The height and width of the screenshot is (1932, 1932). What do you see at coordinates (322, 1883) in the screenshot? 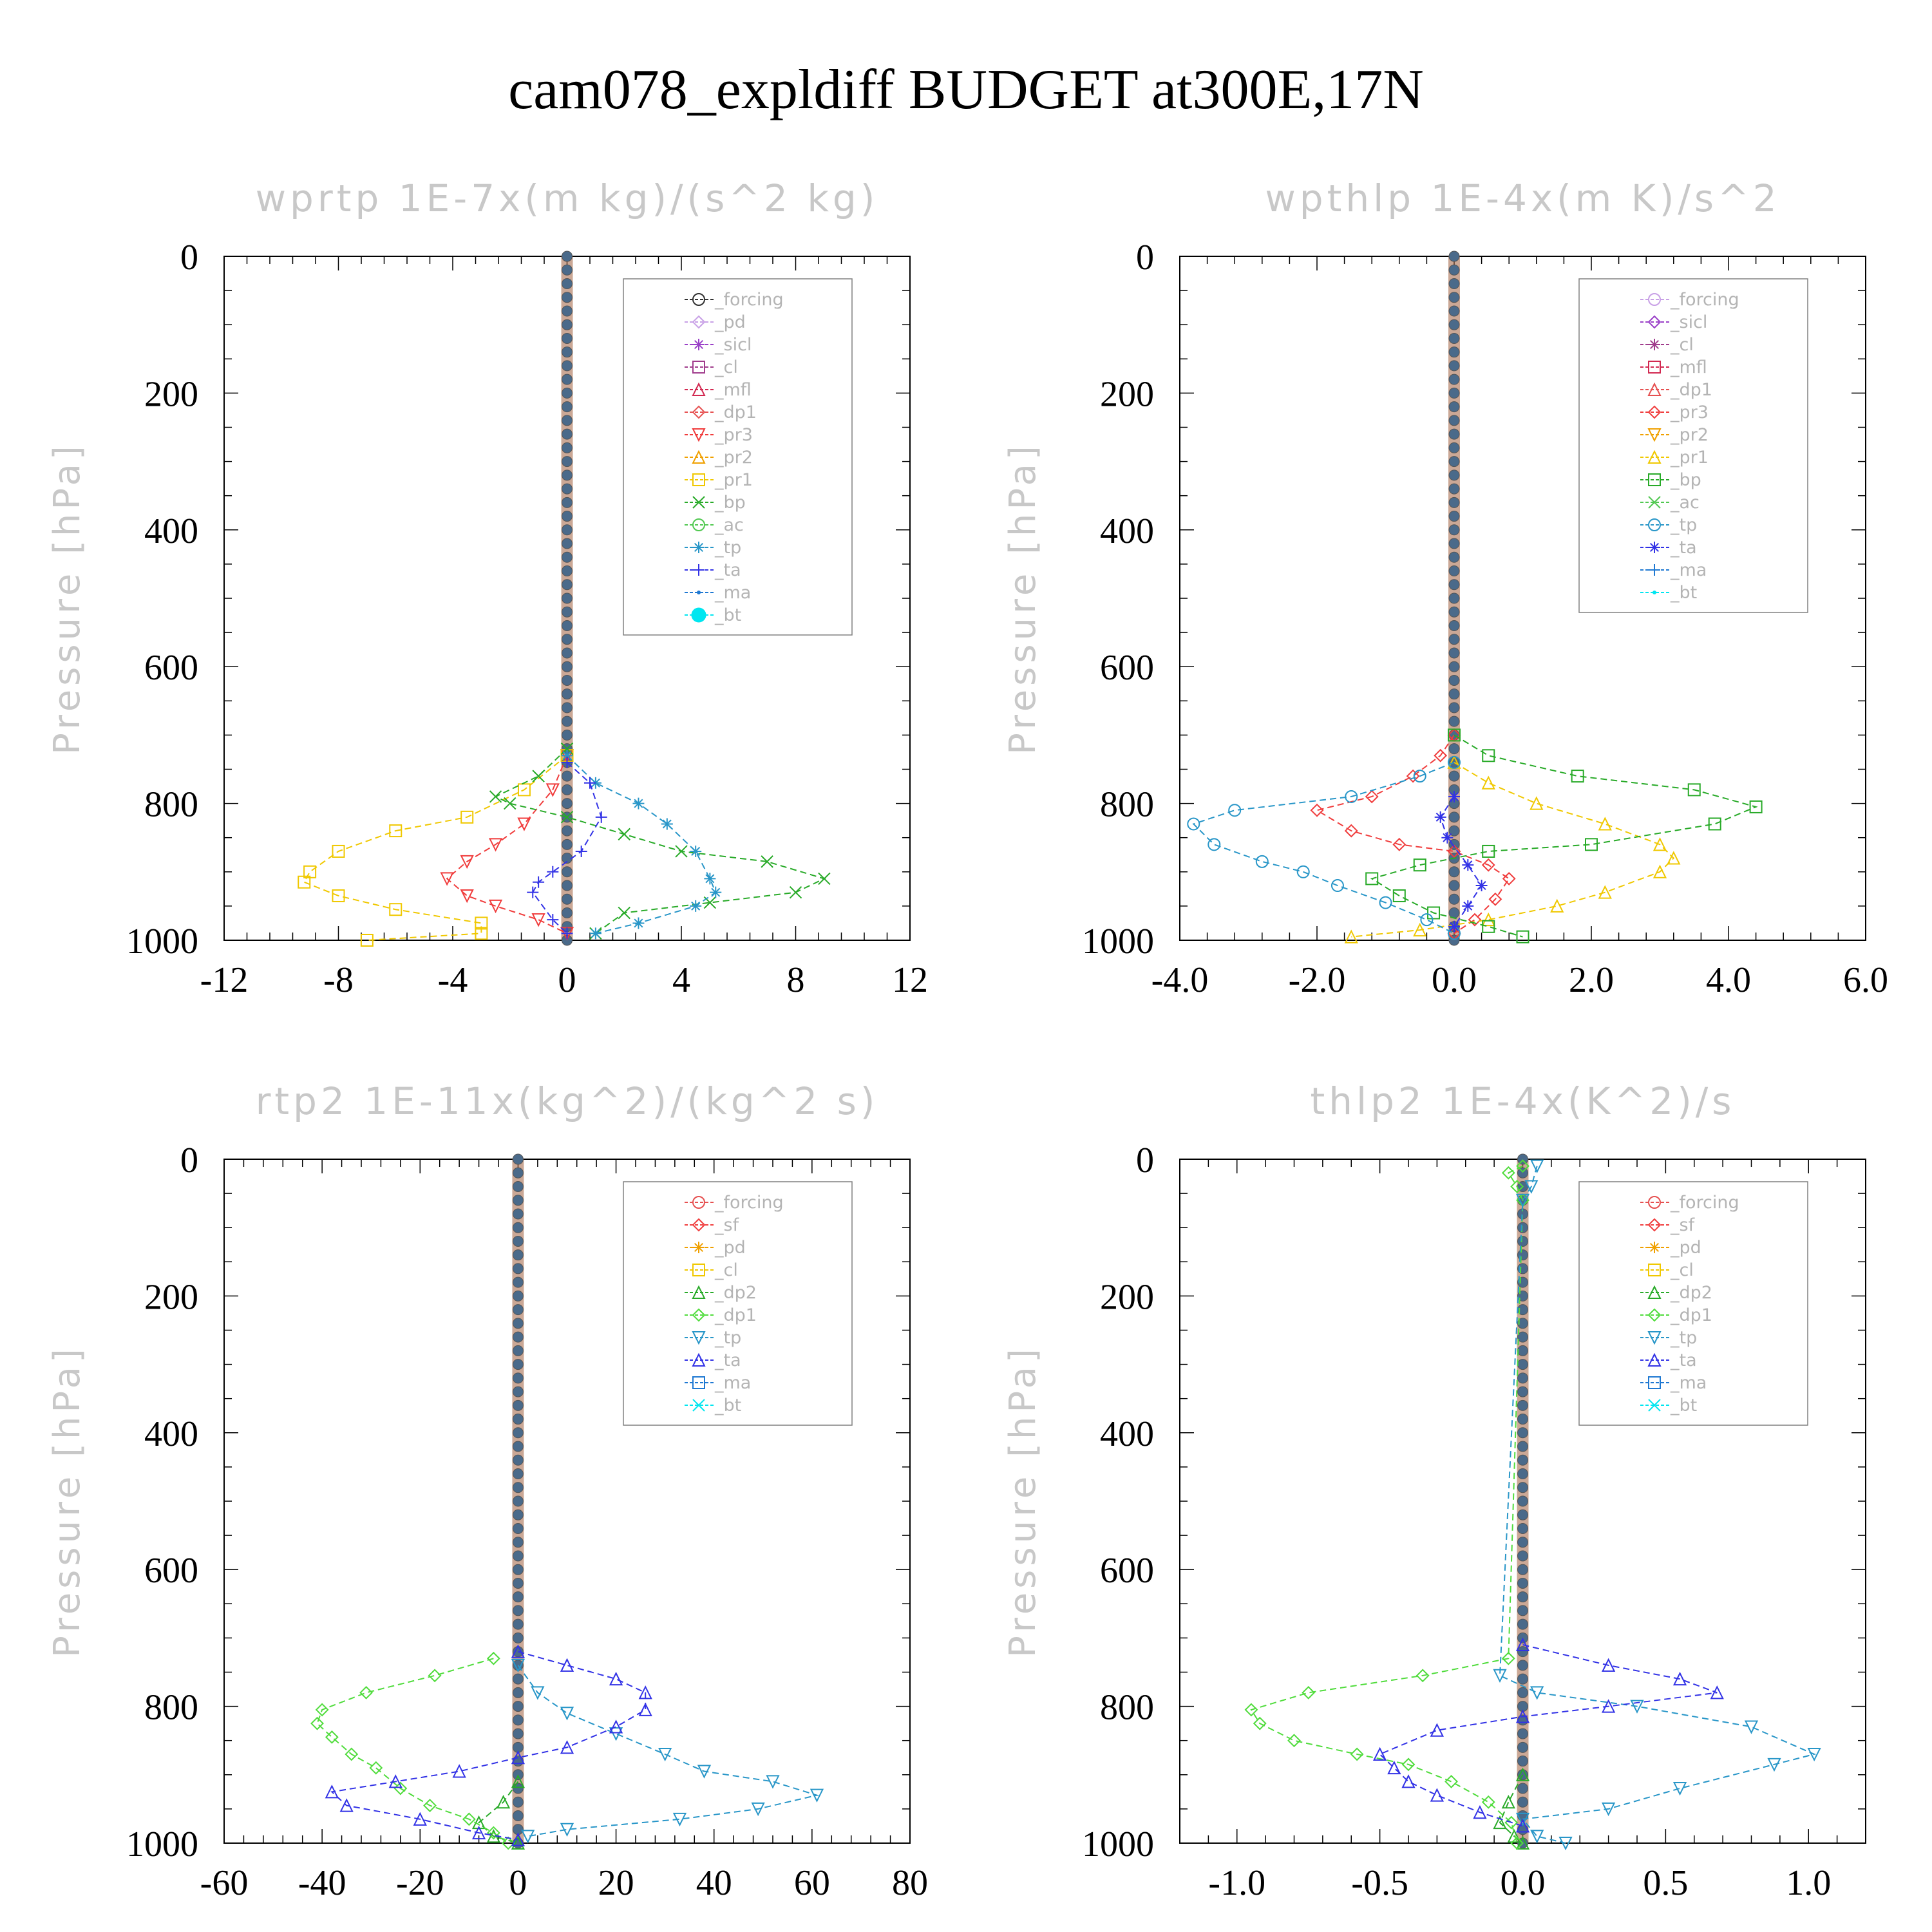
I see `x-tick-label: -40` at bounding box center [322, 1883].